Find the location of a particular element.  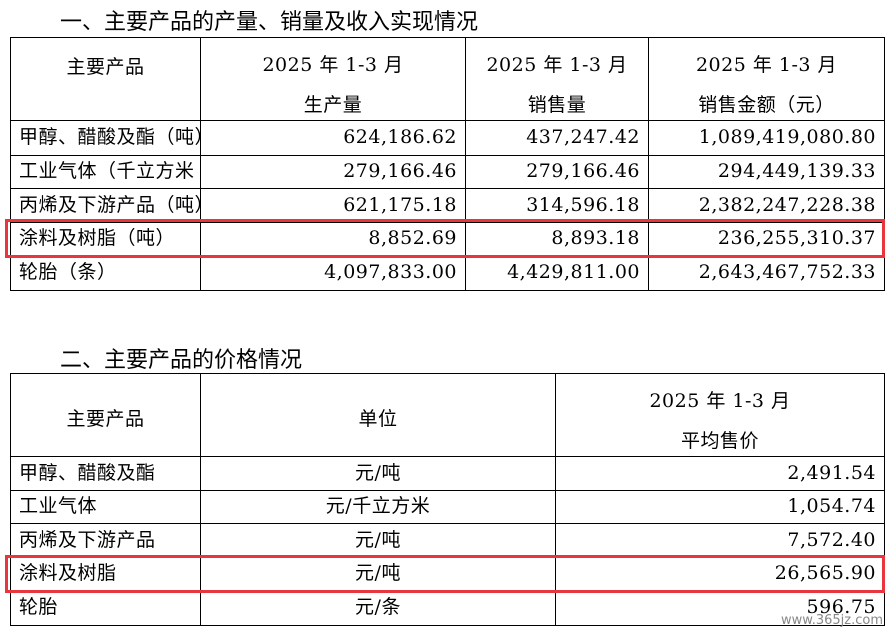

header-cell: 2025 年 1-3 月销售量 is located at coordinates (557, 79).